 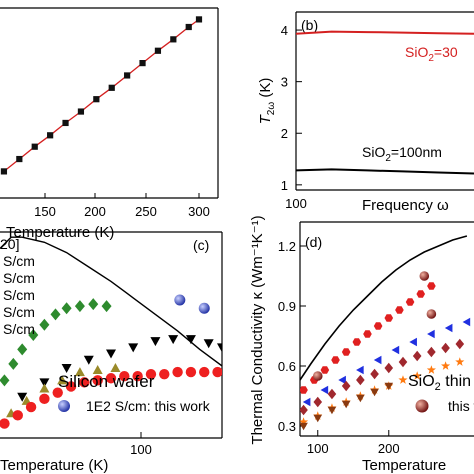 I want to click on panel-b-label: (b), so click(x=309, y=25).